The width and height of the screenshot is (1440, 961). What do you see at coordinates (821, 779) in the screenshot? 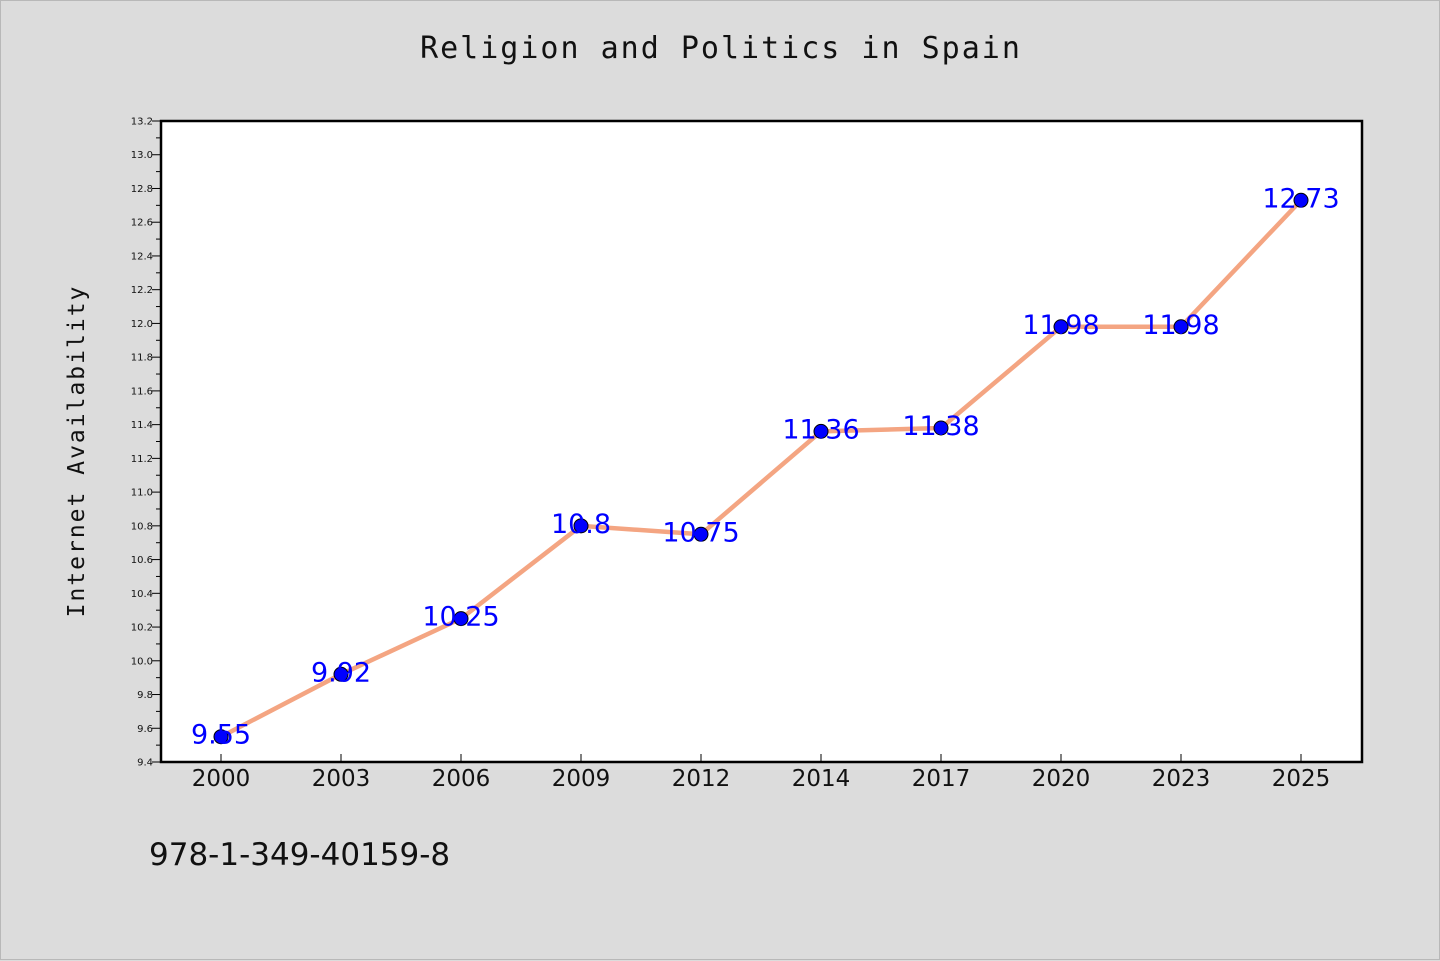
I see `x-tick-label: 2014` at bounding box center [821, 779].